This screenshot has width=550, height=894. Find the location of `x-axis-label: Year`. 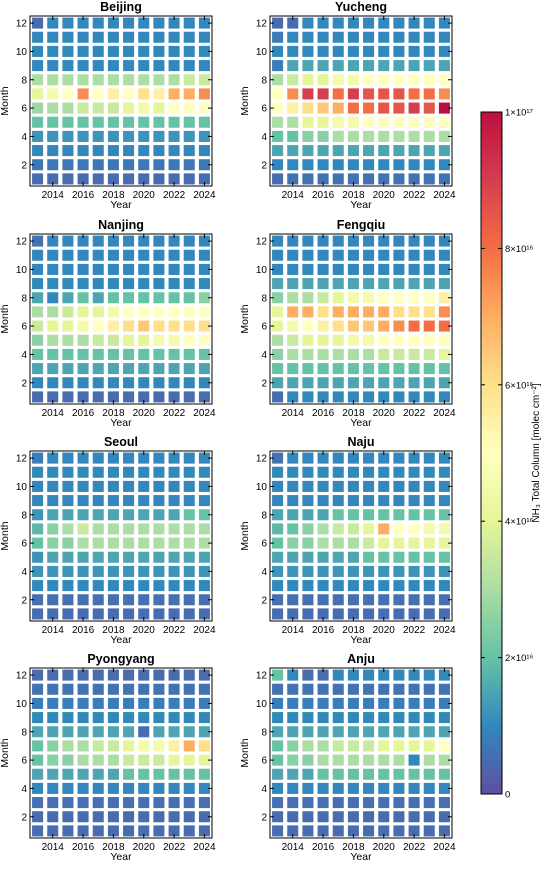

x-axis-label: Year is located at coordinates (121, 205).